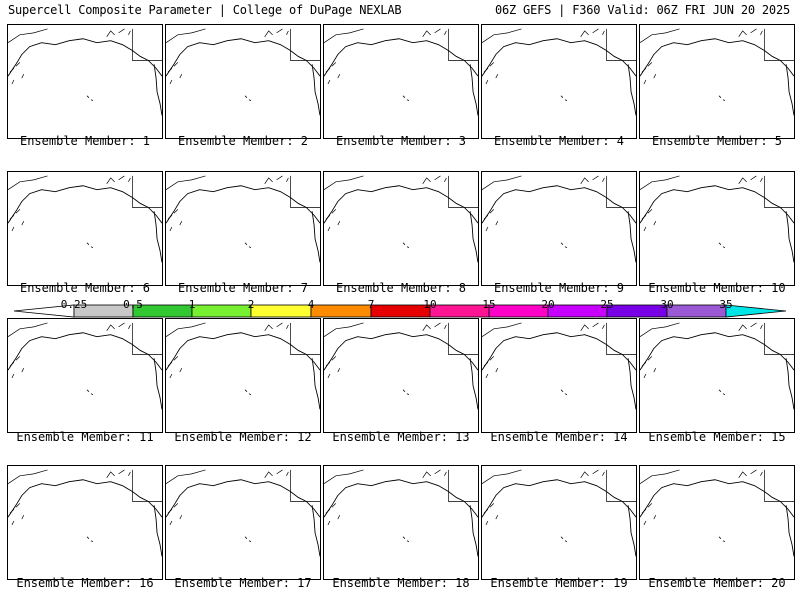  Describe the element at coordinates (401, 141) in the screenshot. I see `member-label: Ensemble Member: 3` at that location.